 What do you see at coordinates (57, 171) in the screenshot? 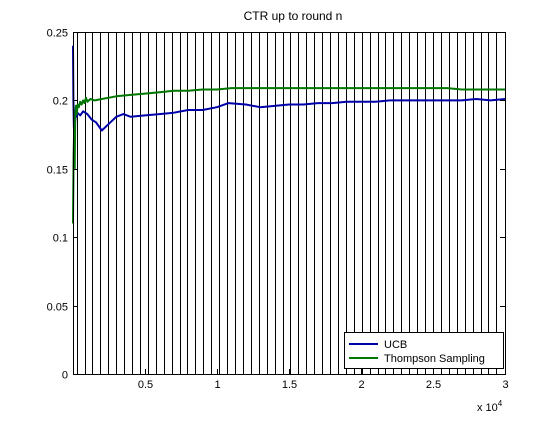
I see `y-tick-label: 0.15` at bounding box center [57, 171].